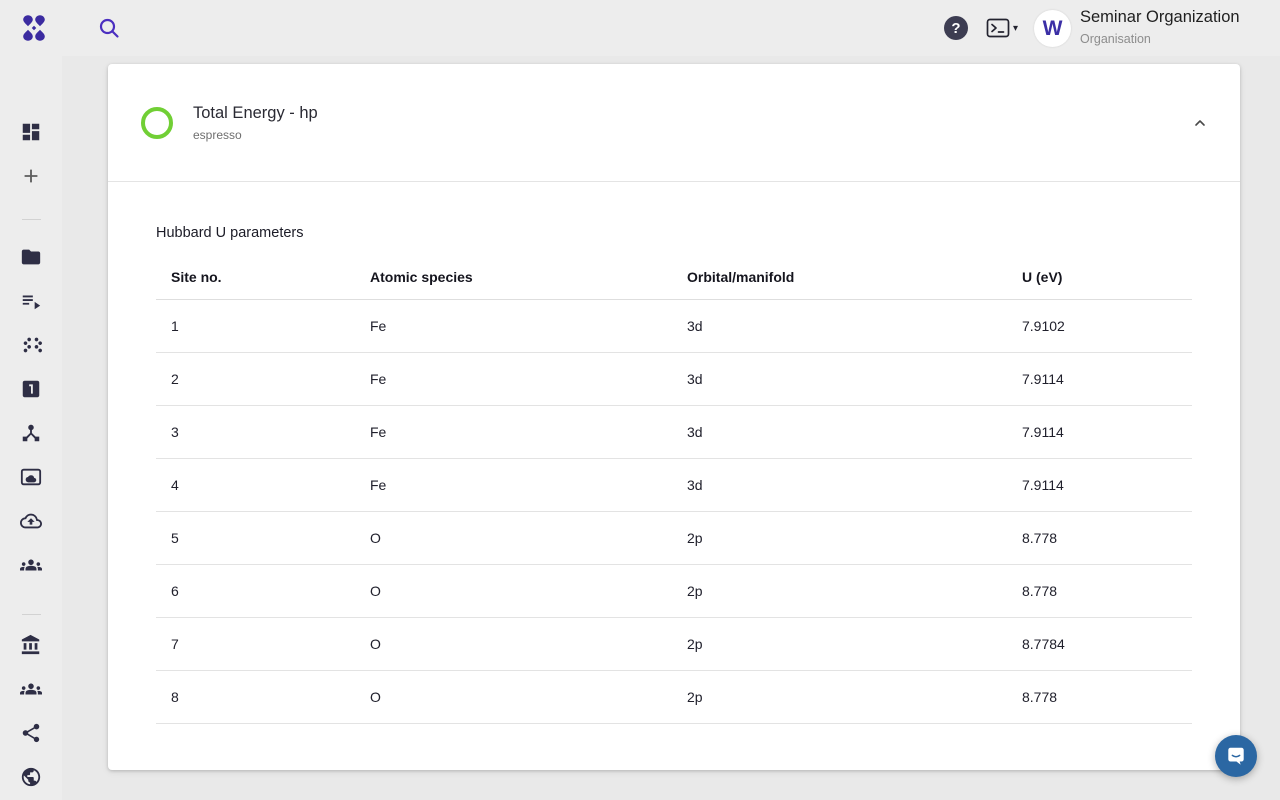  I want to click on logo-drops-icon, so click(34, 28).